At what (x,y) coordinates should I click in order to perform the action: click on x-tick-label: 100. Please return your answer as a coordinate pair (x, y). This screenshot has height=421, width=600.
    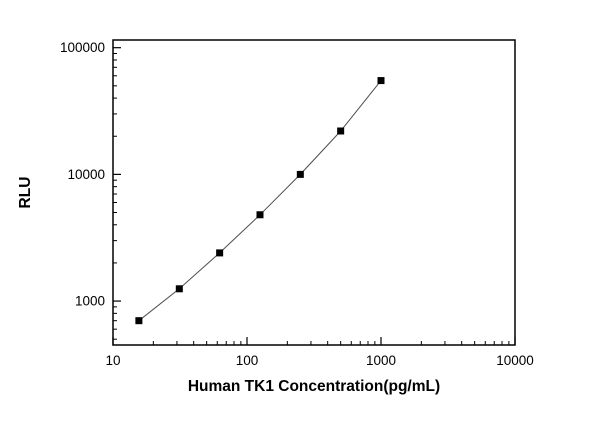
    Looking at the image, I should click on (247, 360).